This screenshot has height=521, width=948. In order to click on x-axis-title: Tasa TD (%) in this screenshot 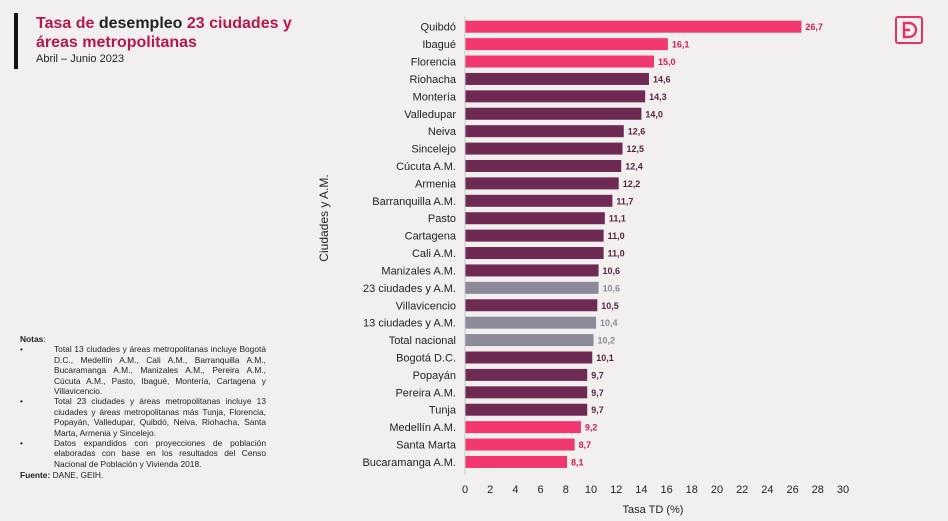, I will do `click(653, 510)`.